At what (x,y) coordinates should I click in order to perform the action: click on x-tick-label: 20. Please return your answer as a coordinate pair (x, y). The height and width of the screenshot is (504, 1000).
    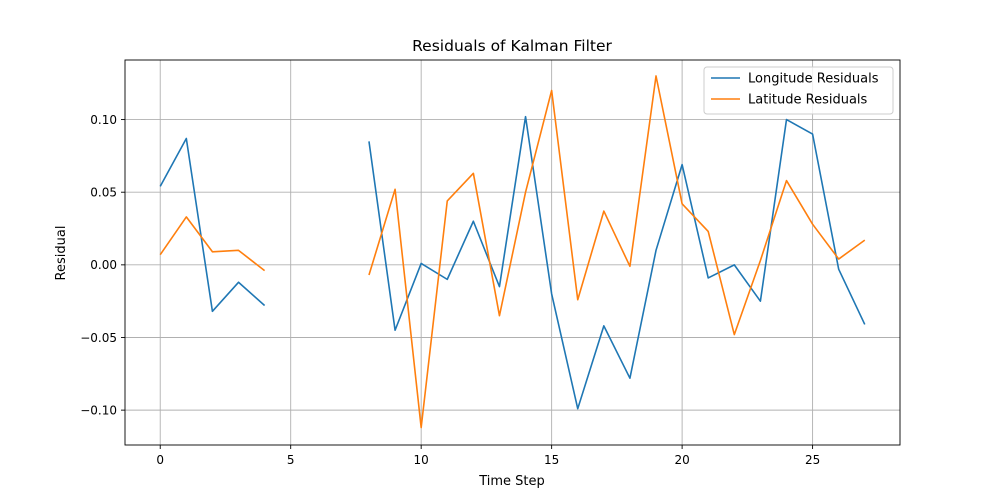
    Looking at the image, I should click on (681, 460).